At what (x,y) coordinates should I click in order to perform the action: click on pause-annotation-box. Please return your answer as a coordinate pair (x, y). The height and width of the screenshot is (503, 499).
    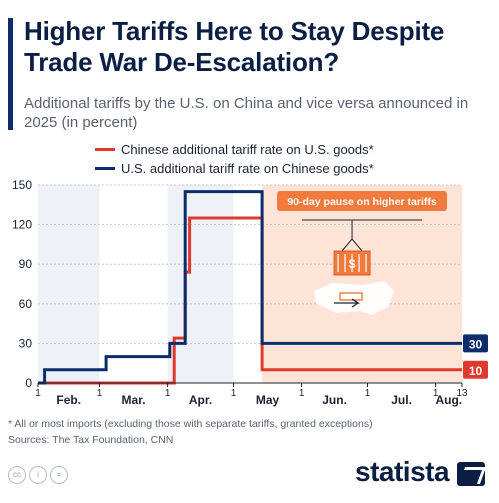
    Looking at the image, I should click on (362, 201).